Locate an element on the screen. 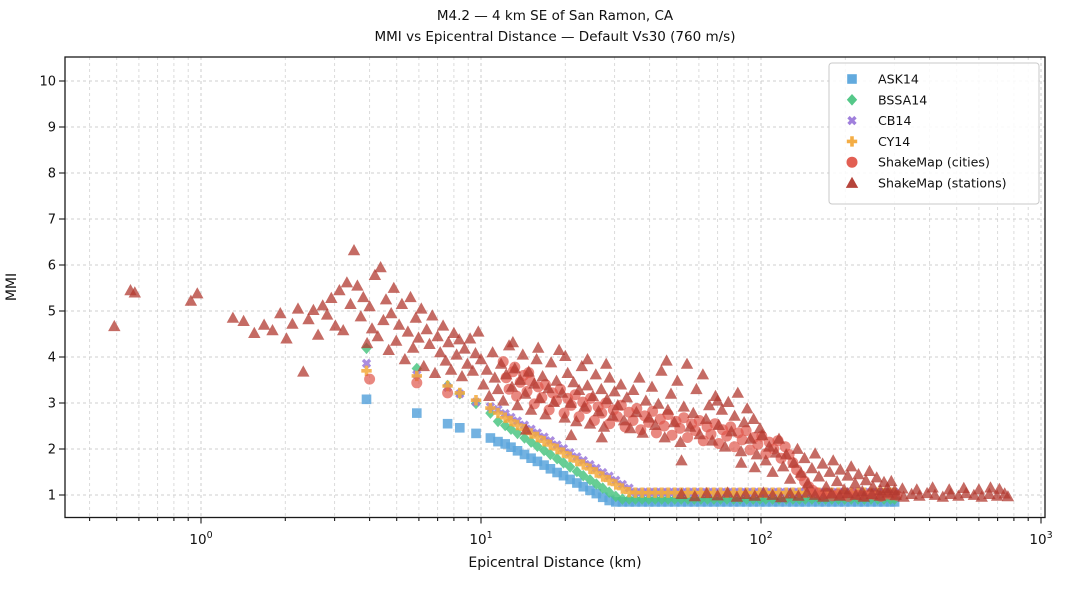  legend-box is located at coordinates (934, 133).